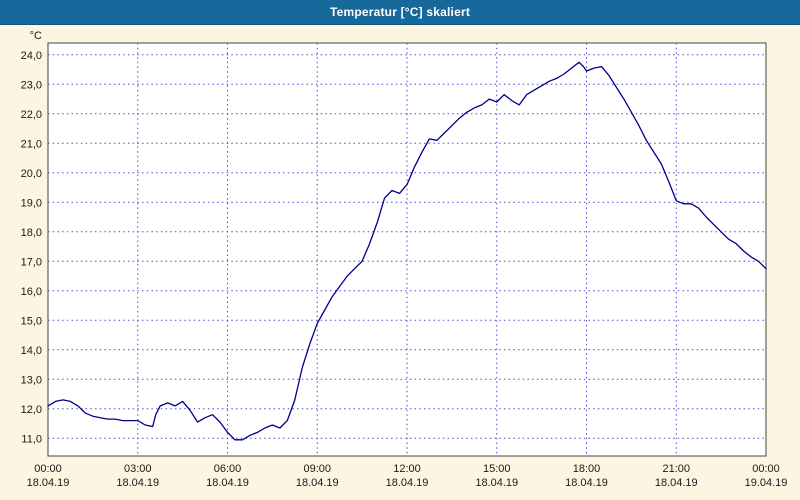  I want to click on svg-text: 18:00, so click(587, 469).